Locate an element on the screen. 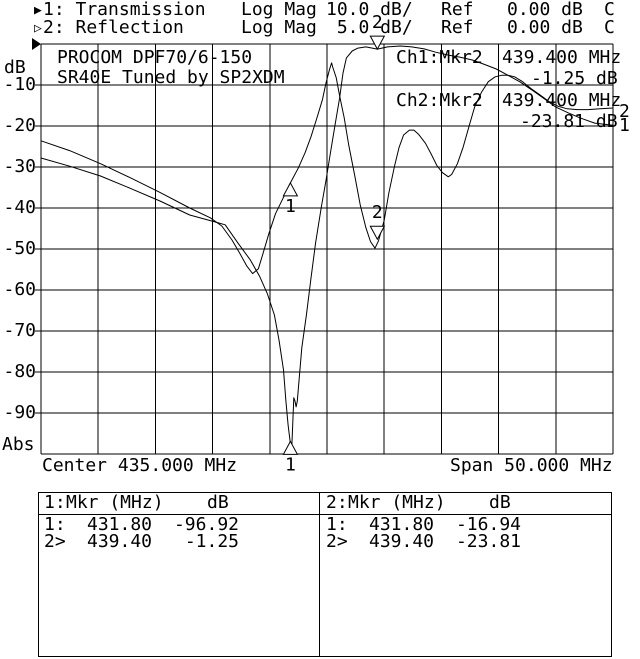  y-tick: -20 is located at coordinates (19, 125).